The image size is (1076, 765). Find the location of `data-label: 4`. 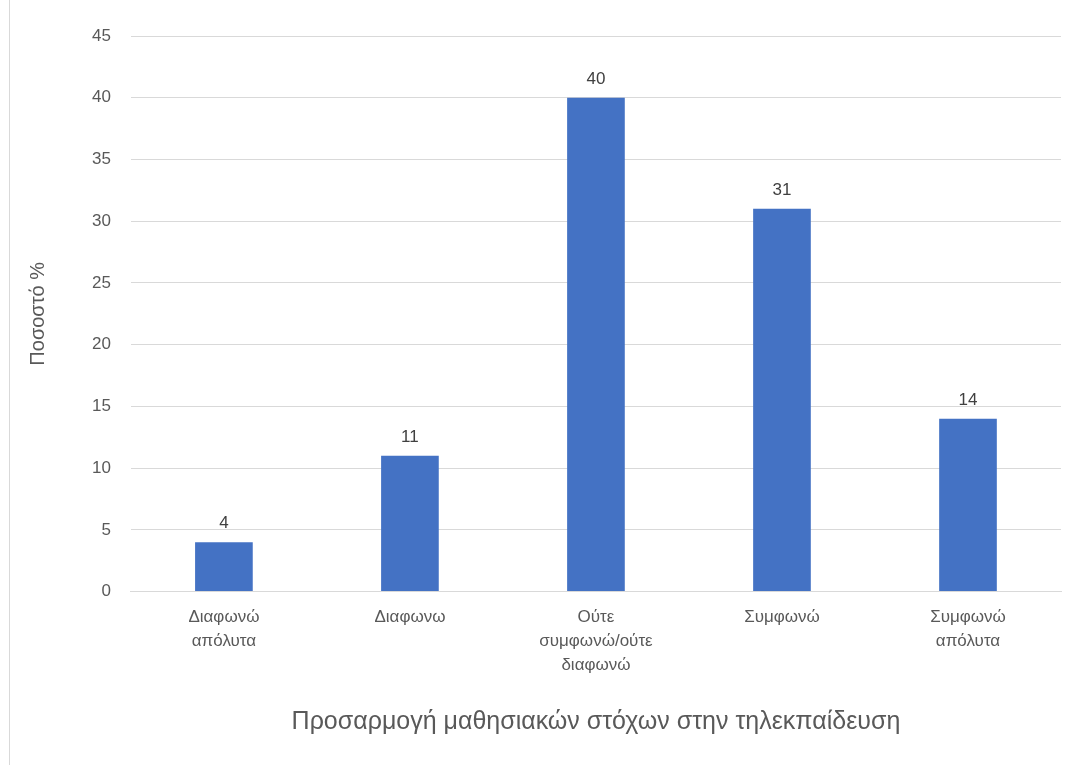

data-label: 4 is located at coordinates (224, 523).